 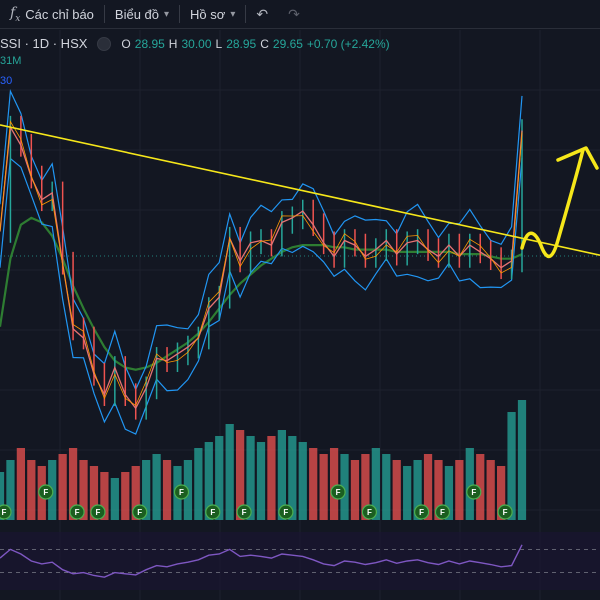 I want to click on high-value: 30.00, so click(x=196, y=43).